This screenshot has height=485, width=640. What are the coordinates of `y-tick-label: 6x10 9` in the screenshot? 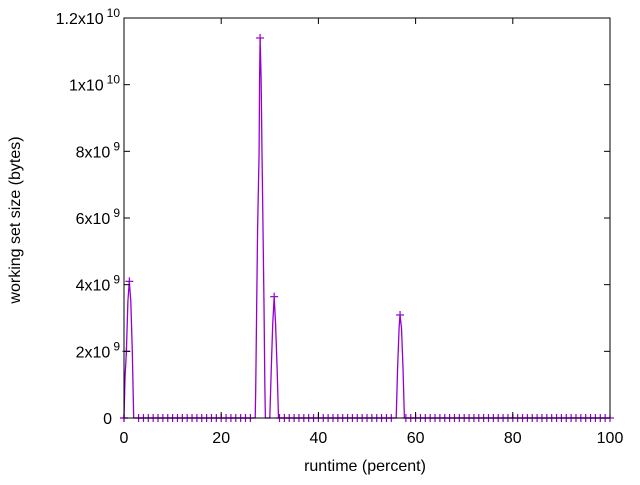 It's located at (98, 217).